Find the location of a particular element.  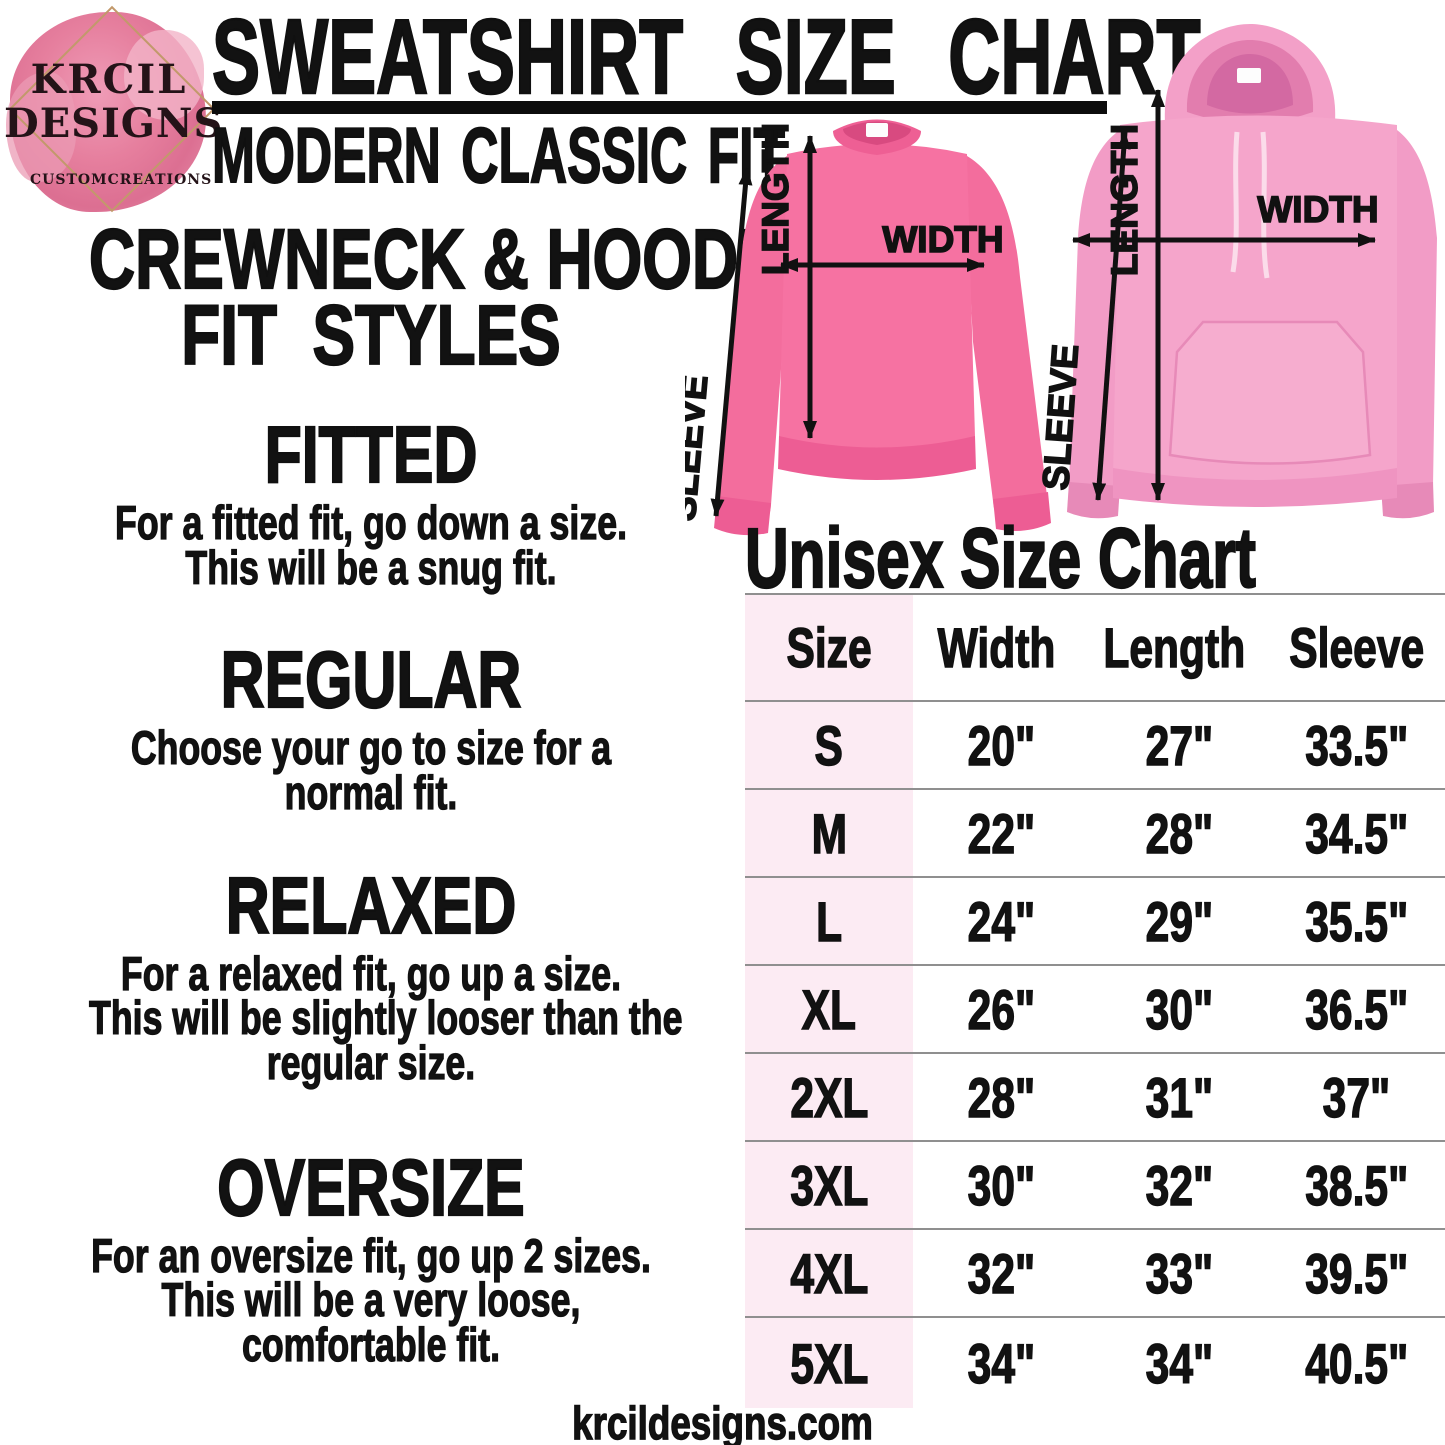

cell-size: 5XL is located at coordinates (829, 1363).